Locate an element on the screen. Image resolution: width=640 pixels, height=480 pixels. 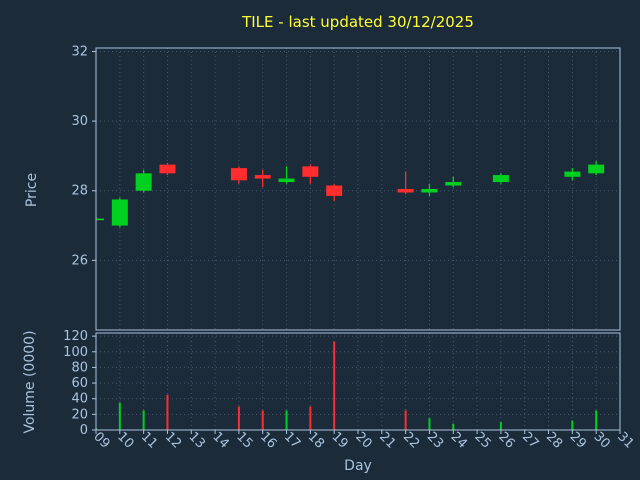
x-tick-label: 16 is located at coordinates (268, 440).